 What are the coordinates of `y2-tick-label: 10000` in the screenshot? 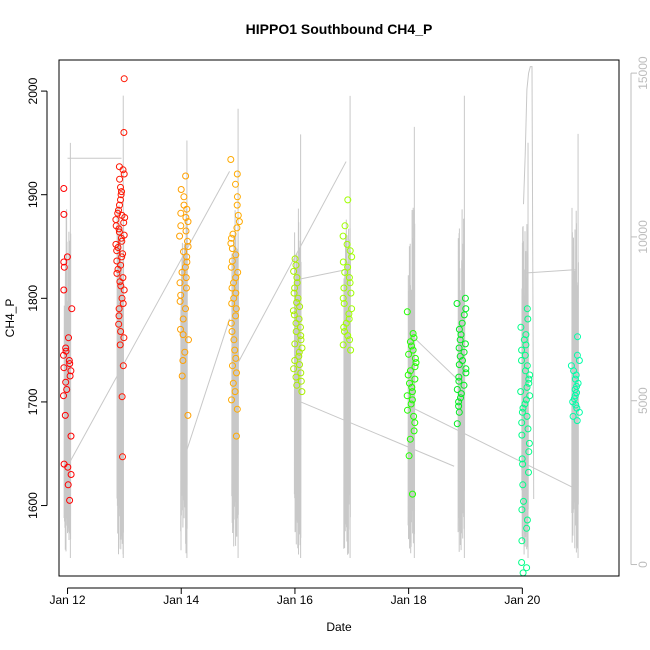 It's located at (643, 237).